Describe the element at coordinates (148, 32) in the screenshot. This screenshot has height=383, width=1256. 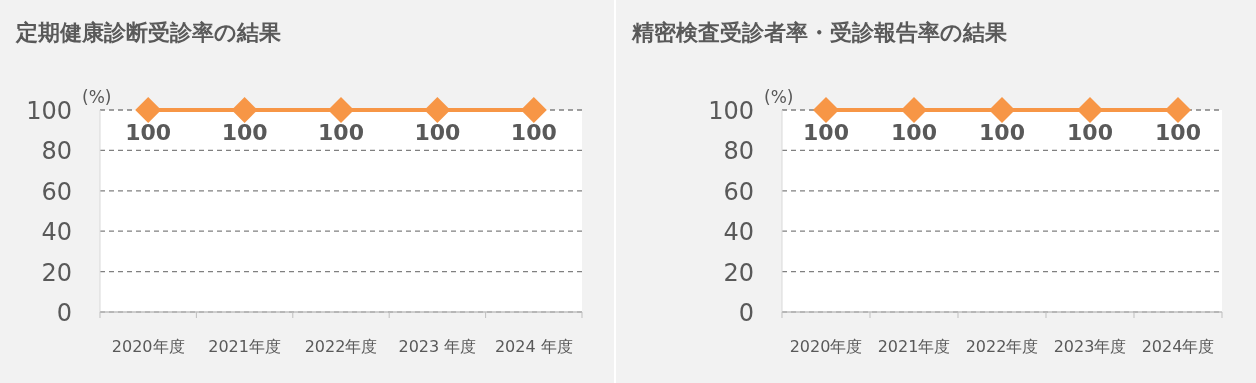
I see `chart-title: 定期健康診断受診率の結果` at that location.